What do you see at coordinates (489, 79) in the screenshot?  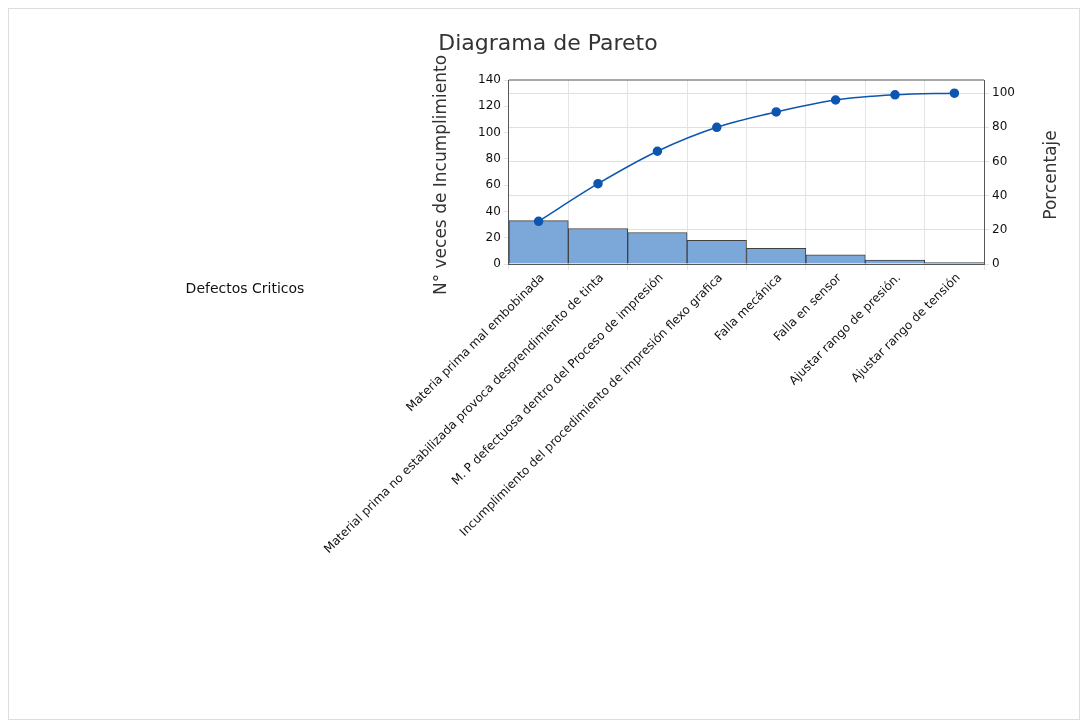 I see `y-tick-label: 140` at bounding box center [489, 79].